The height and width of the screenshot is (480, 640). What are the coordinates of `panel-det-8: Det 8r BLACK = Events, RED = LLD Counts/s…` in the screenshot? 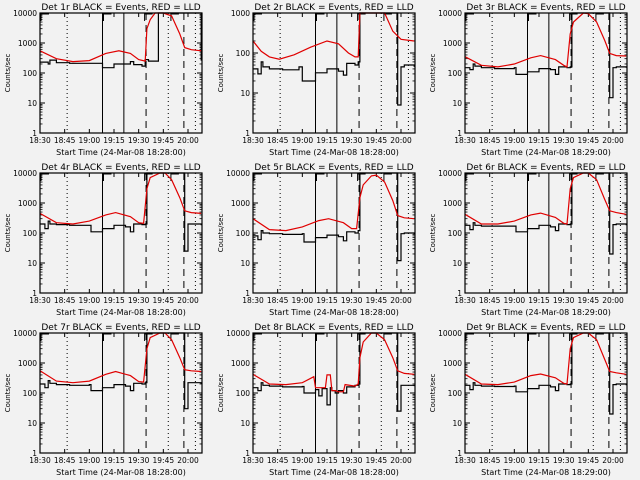 It's located at (316, 400).